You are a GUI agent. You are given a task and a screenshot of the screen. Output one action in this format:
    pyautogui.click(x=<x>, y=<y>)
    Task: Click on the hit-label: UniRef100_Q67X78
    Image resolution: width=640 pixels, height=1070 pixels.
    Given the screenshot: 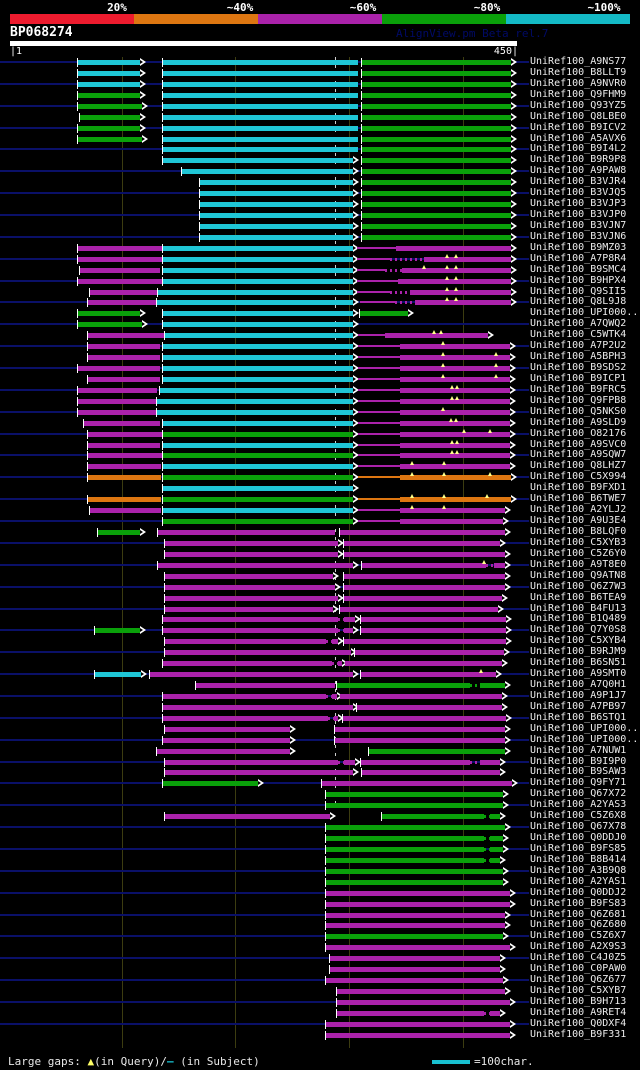 What is the action you would take?
    pyautogui.click(x=578, y=826)
    